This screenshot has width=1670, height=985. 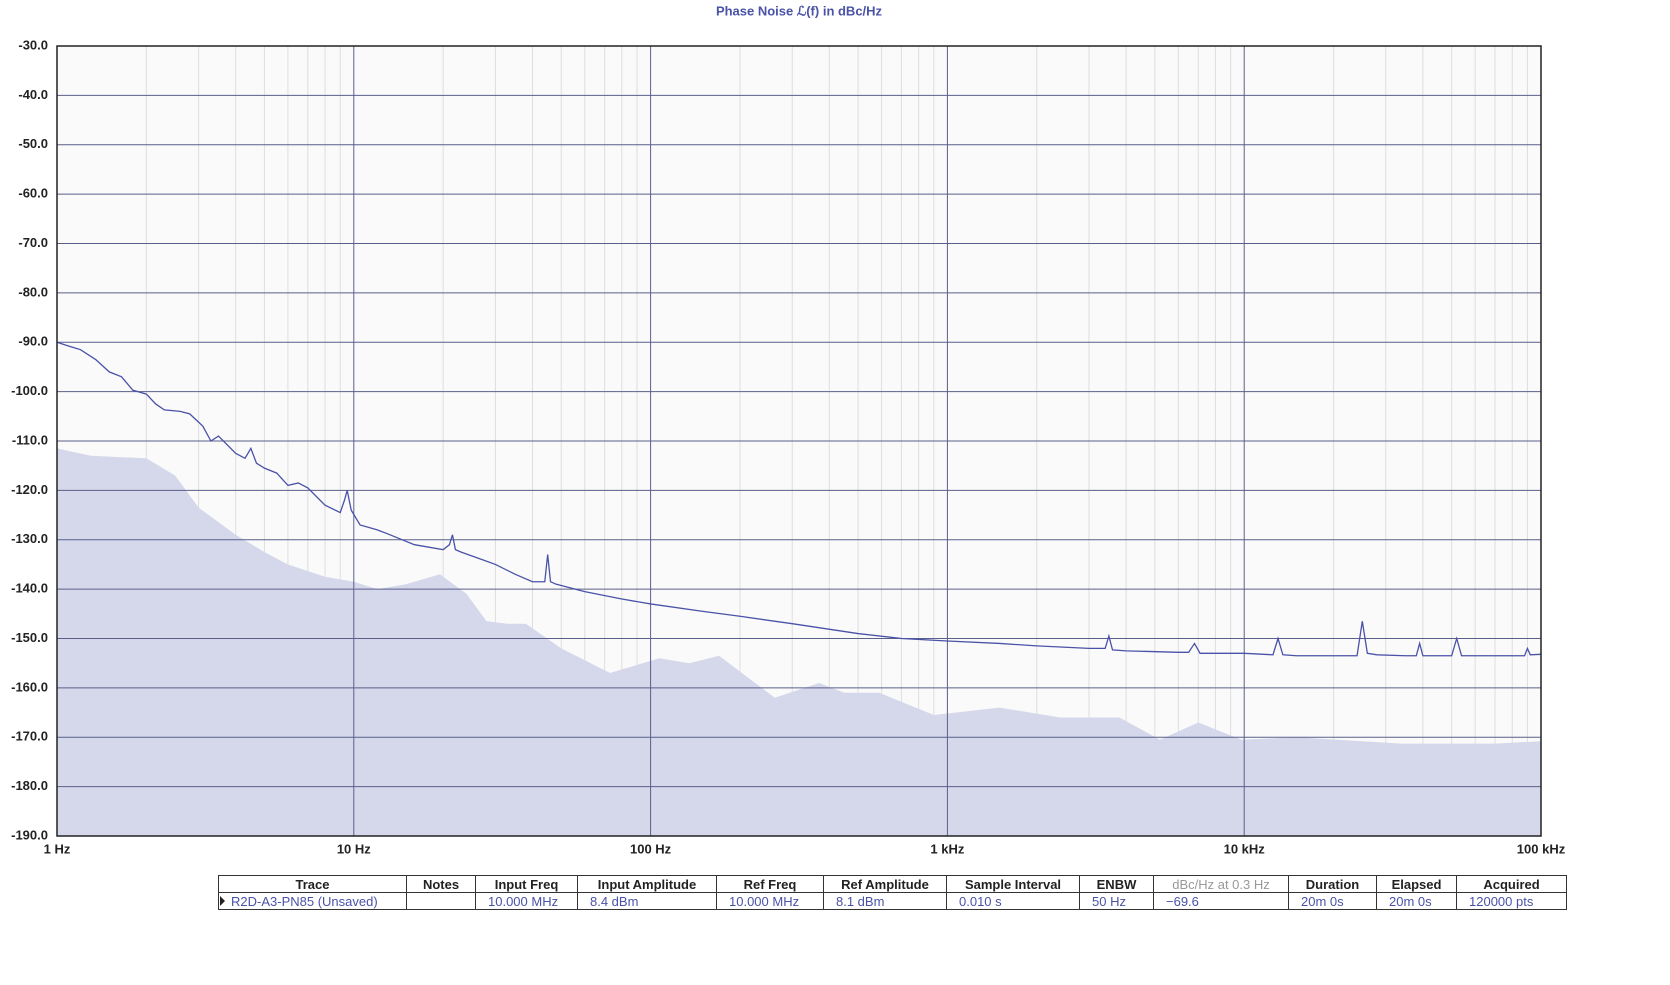 What do you see at coordinates (1116, 884) in the screenshot?
I see `header-cell: ENBW` at bounding box center [1116, 884].